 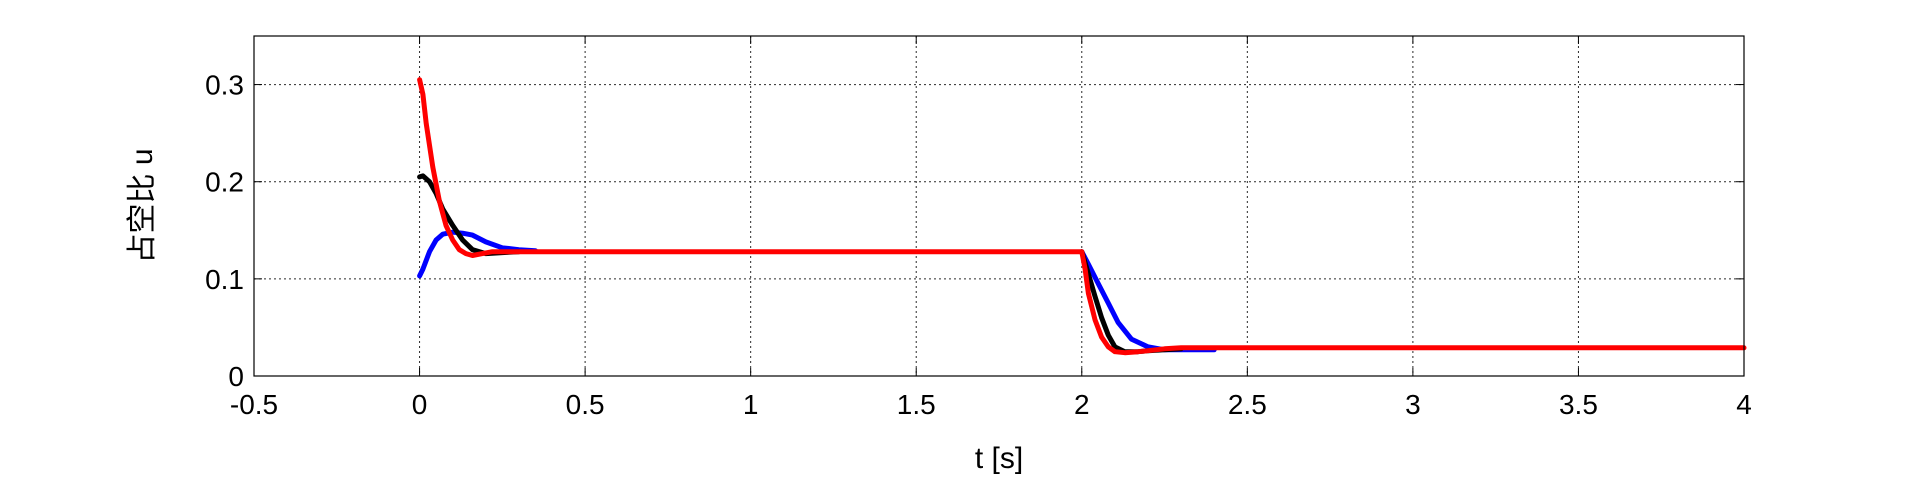 I want to click on x-tick-label: 2.5, so click(x=1247, y=404).